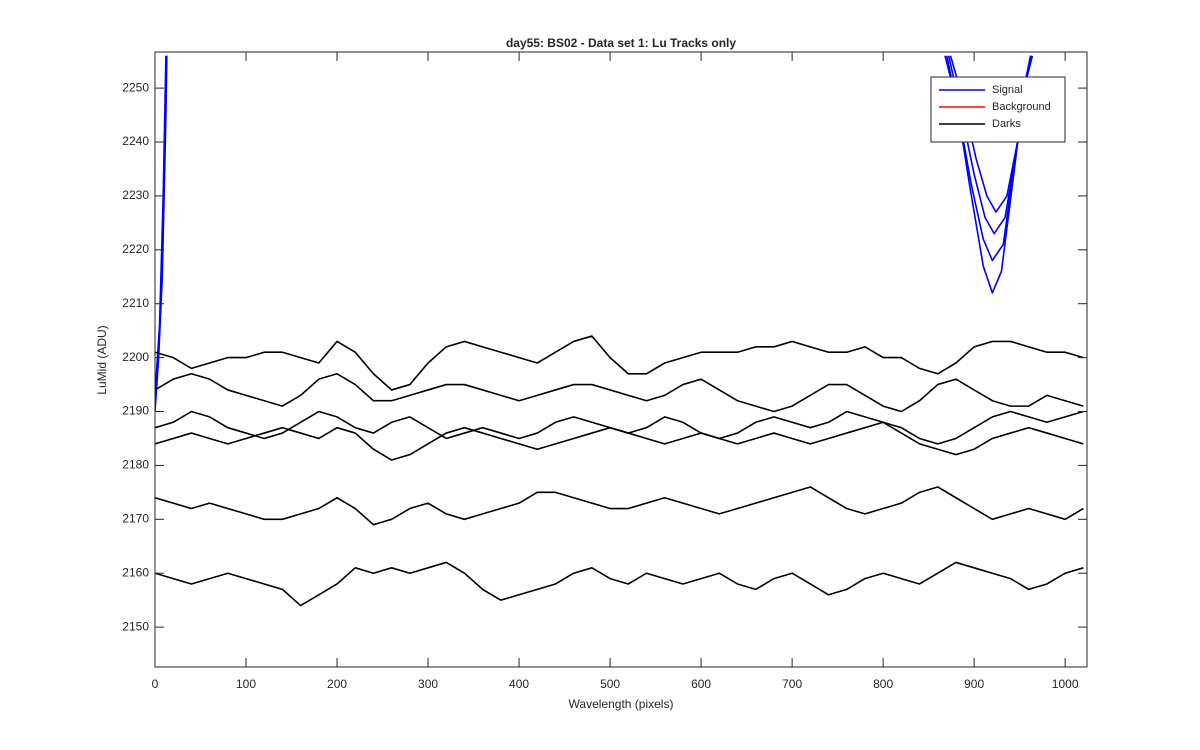 This screenshot has width=1200, height=750. Describe the element at coordinates (246, 684) in the screenshot. I see `x-tick-label: 100` at that location.